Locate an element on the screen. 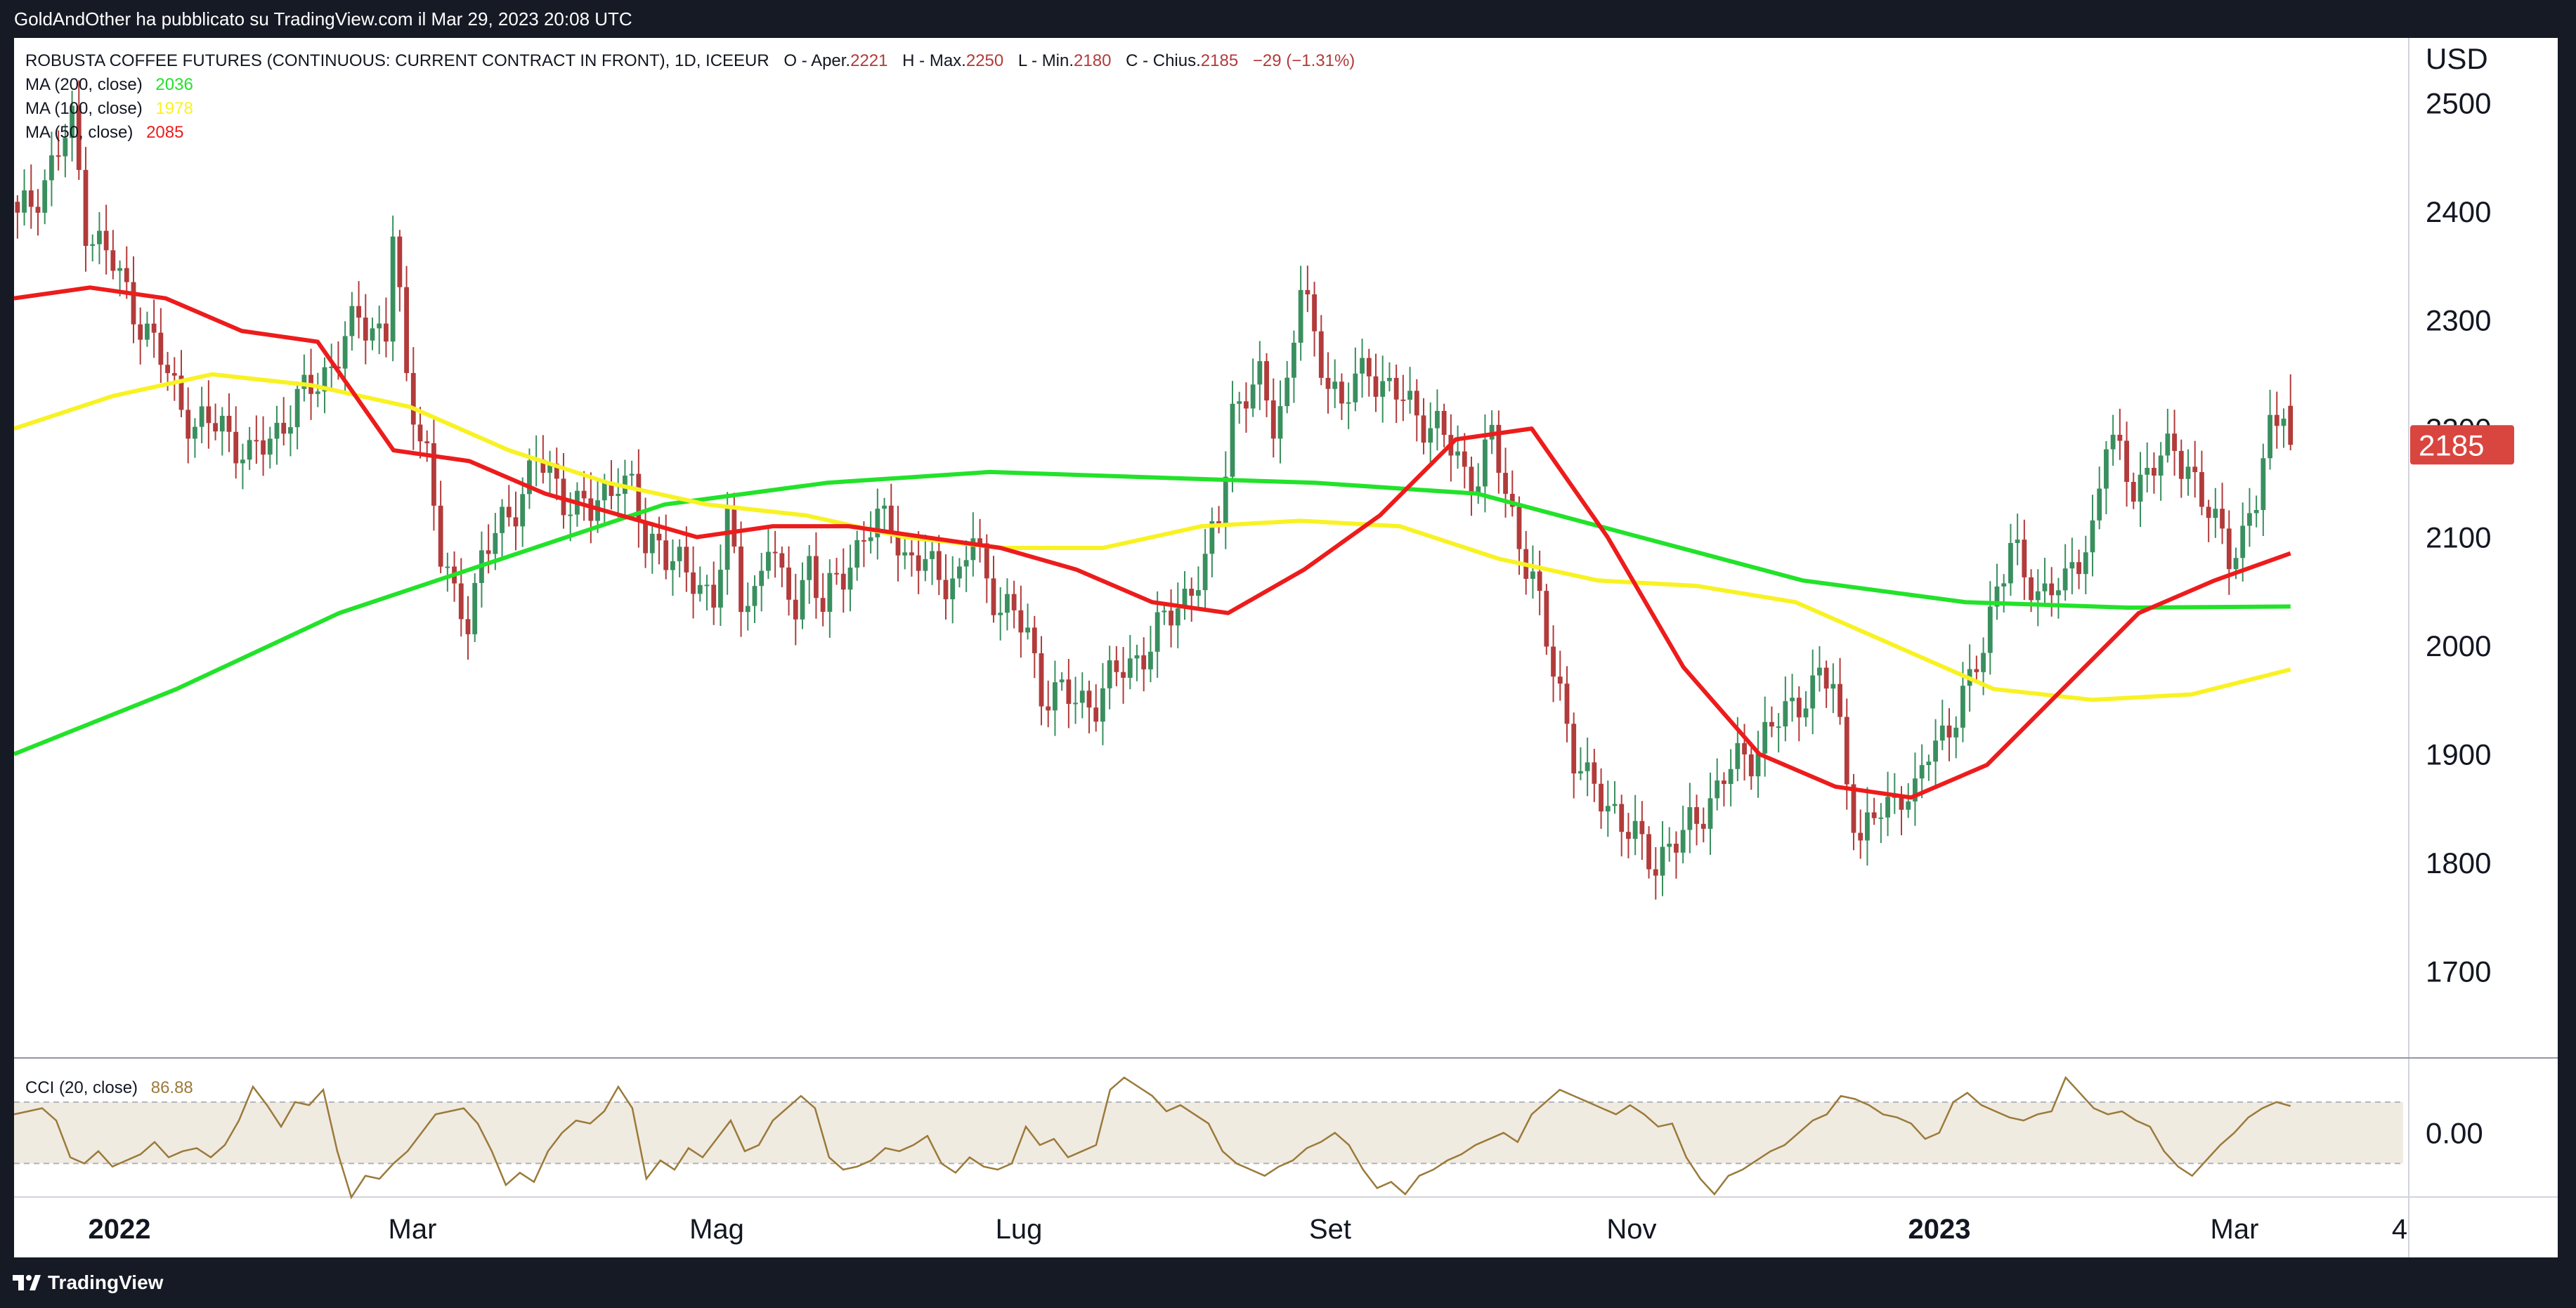  tradingview-logo: TradingView is located at coordinates (88, 1282).